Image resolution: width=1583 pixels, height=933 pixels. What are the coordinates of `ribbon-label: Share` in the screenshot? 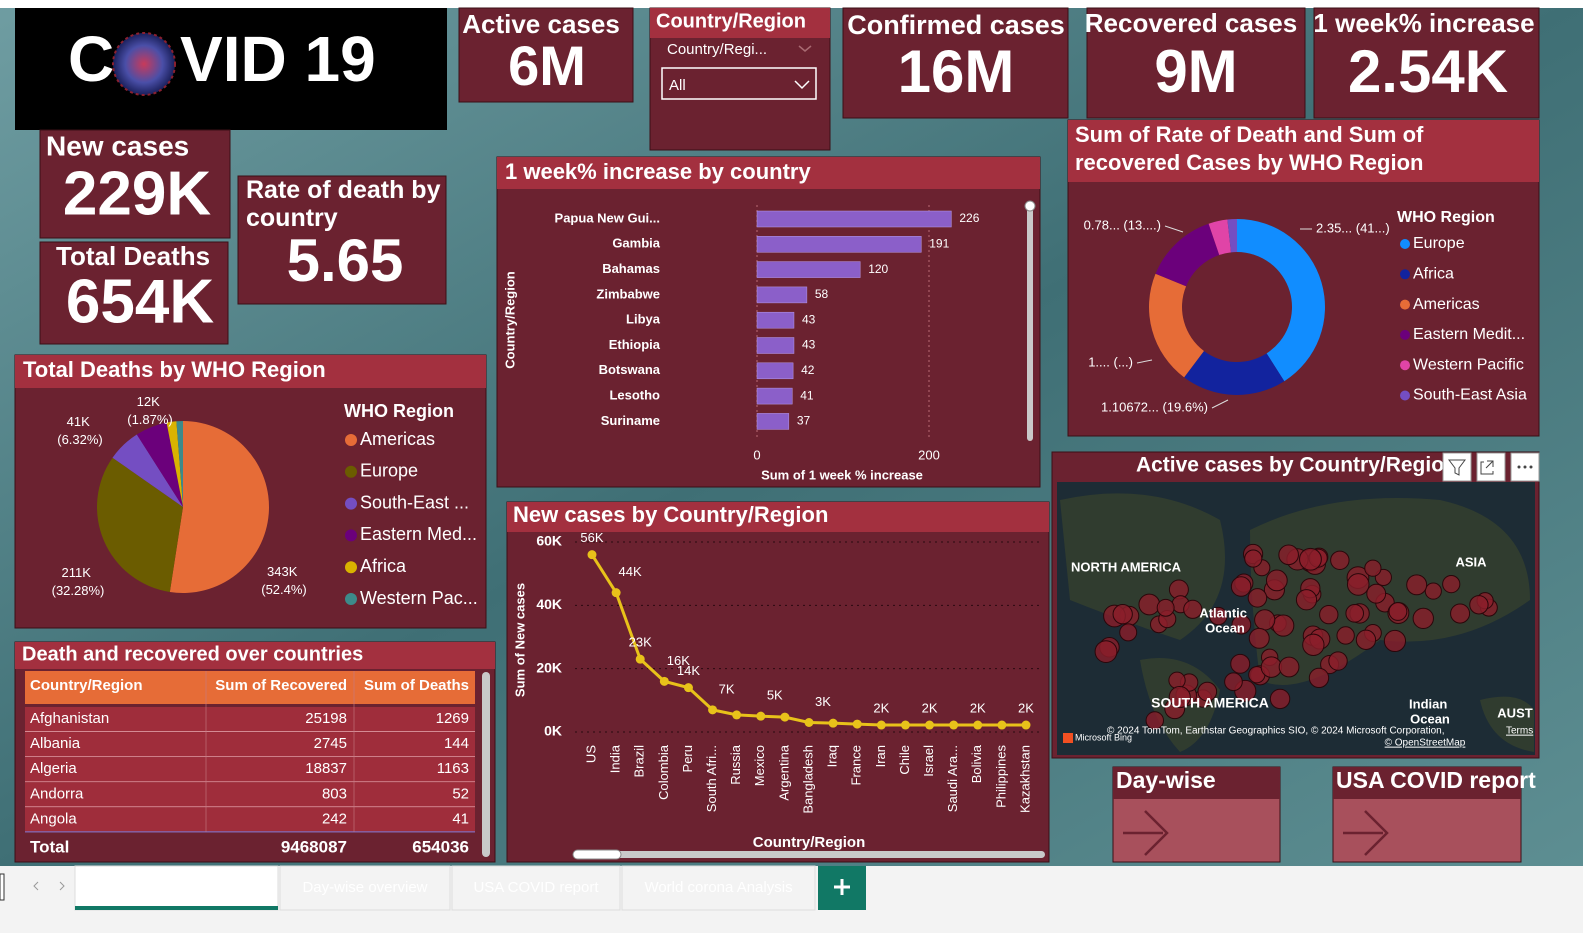 It's located at (1113, 3).